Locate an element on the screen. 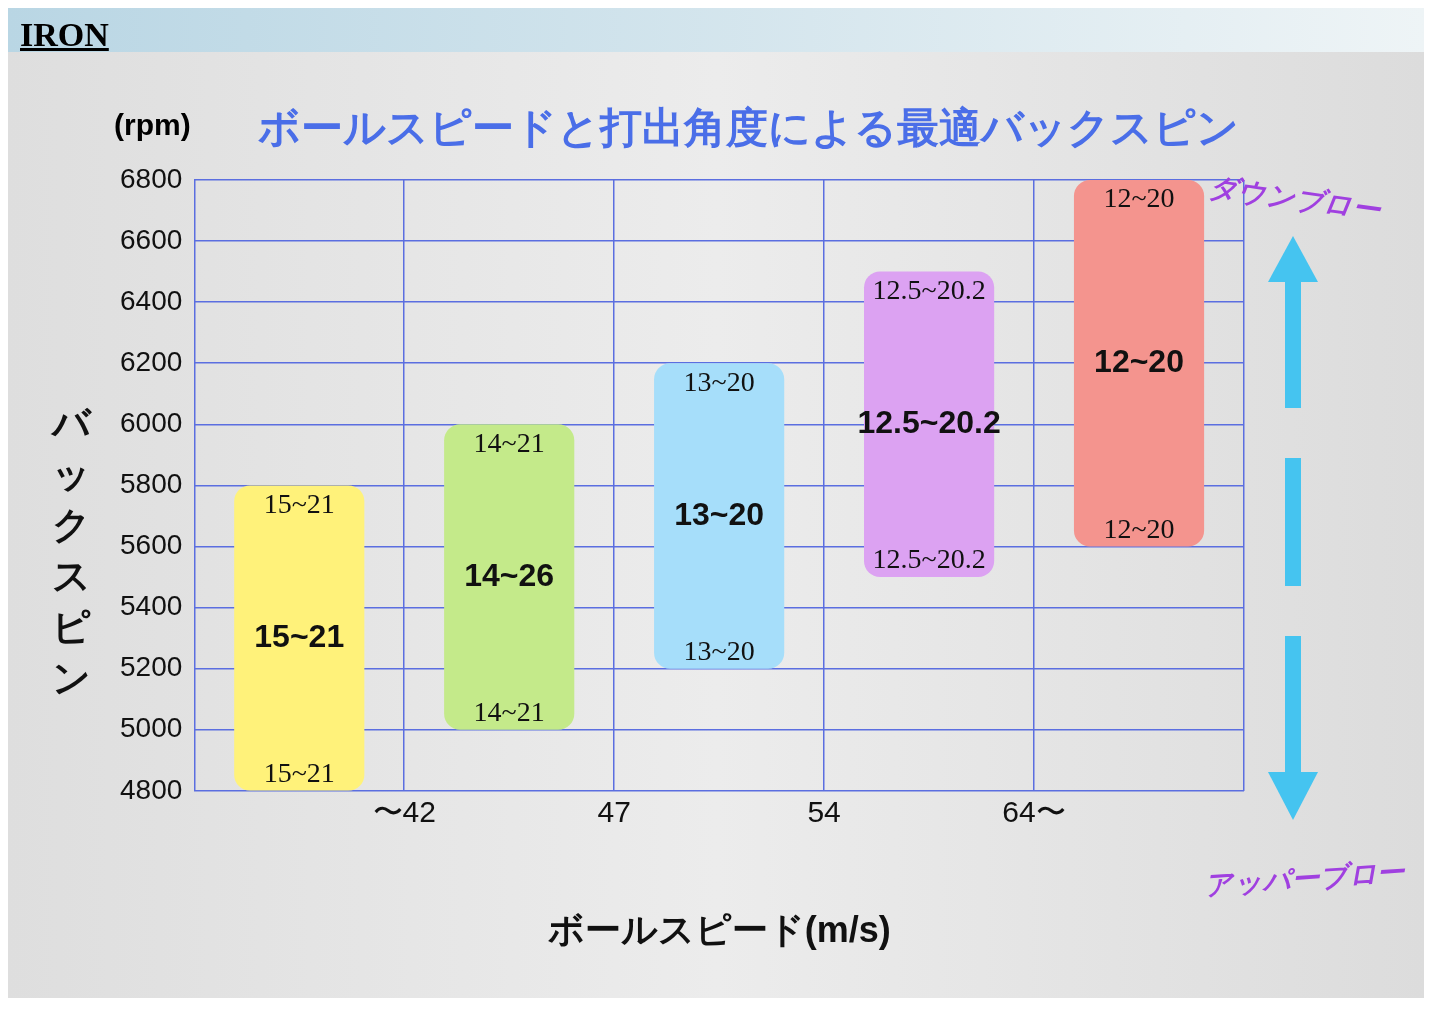 This screenshot has height=1014, width=1432. annotation: ダウンブロー is located at coordinates (1294, 199).